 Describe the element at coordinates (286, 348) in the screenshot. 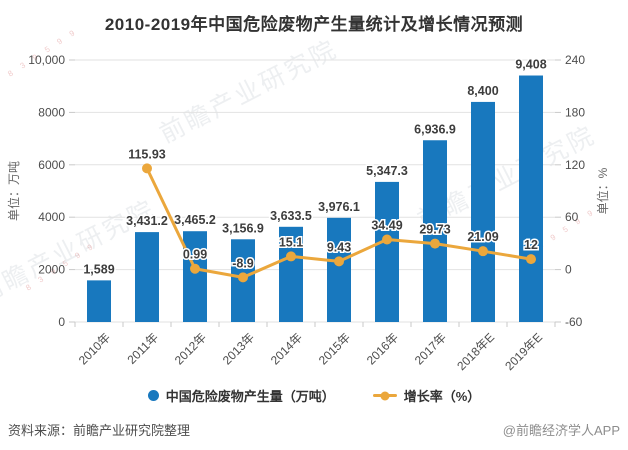

I see `x-axis-label-2014年: 2014年` at that location.